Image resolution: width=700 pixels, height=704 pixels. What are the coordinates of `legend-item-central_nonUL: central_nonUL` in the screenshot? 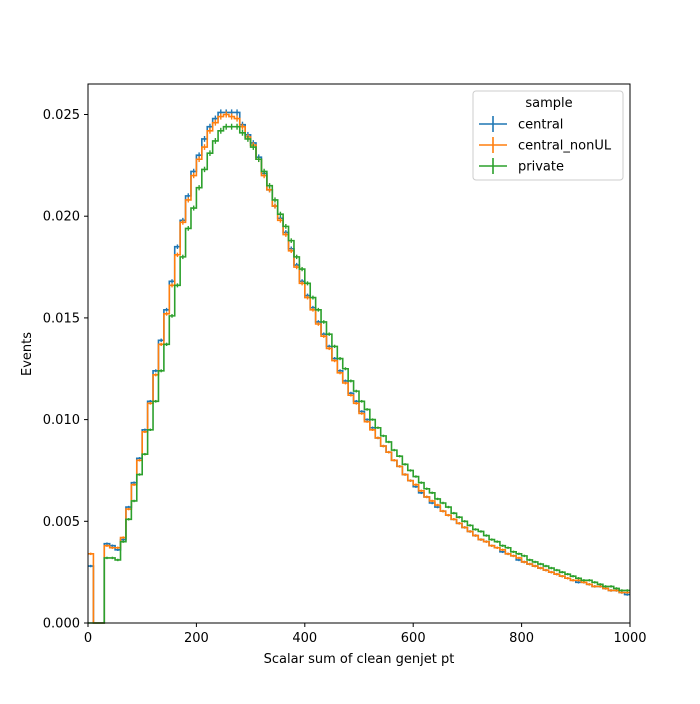 It's located at (545, 145).